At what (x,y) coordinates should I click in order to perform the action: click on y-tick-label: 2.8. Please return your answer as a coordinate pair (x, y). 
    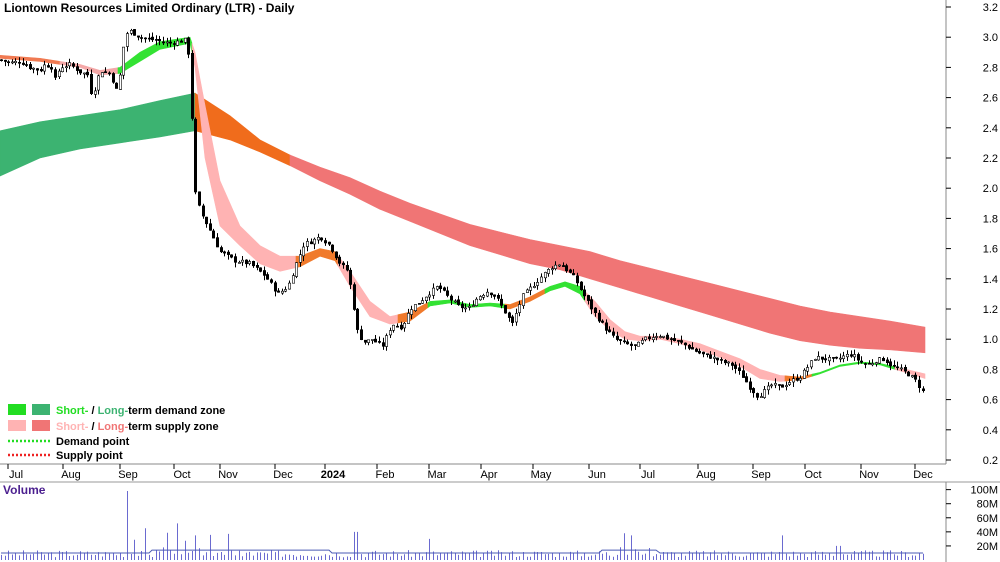
    Looking at the image, I should click on (990, 68).